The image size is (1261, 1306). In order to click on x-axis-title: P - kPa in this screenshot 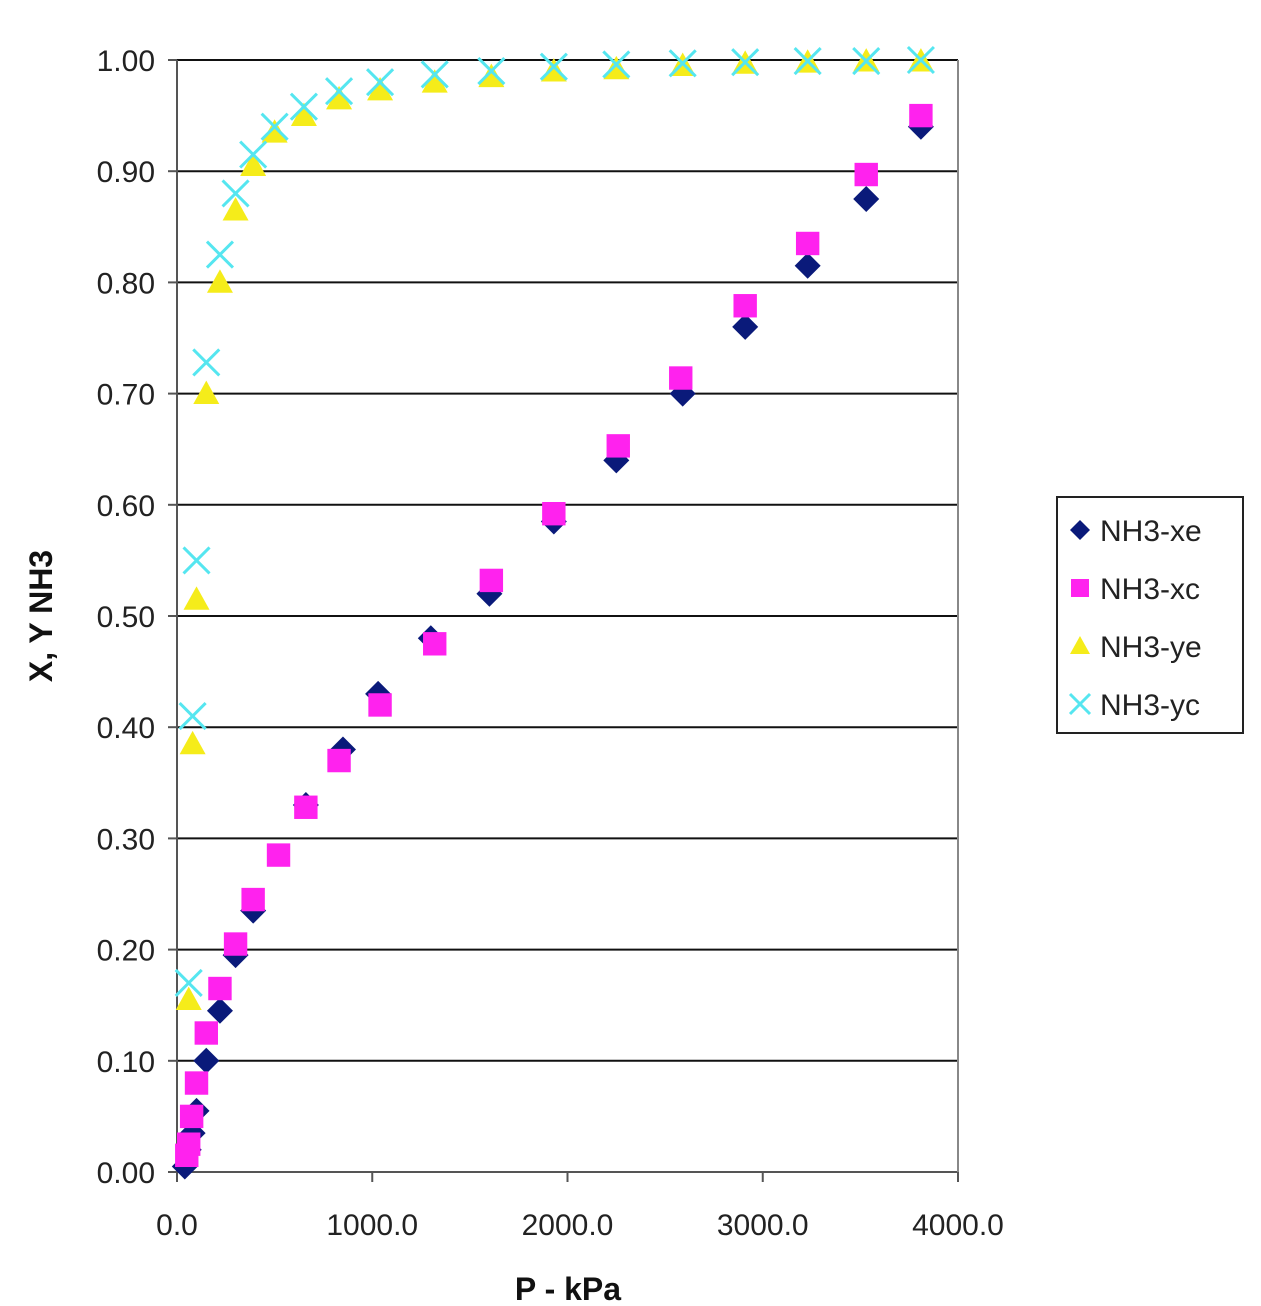, I will do `click(568, 1288)`.